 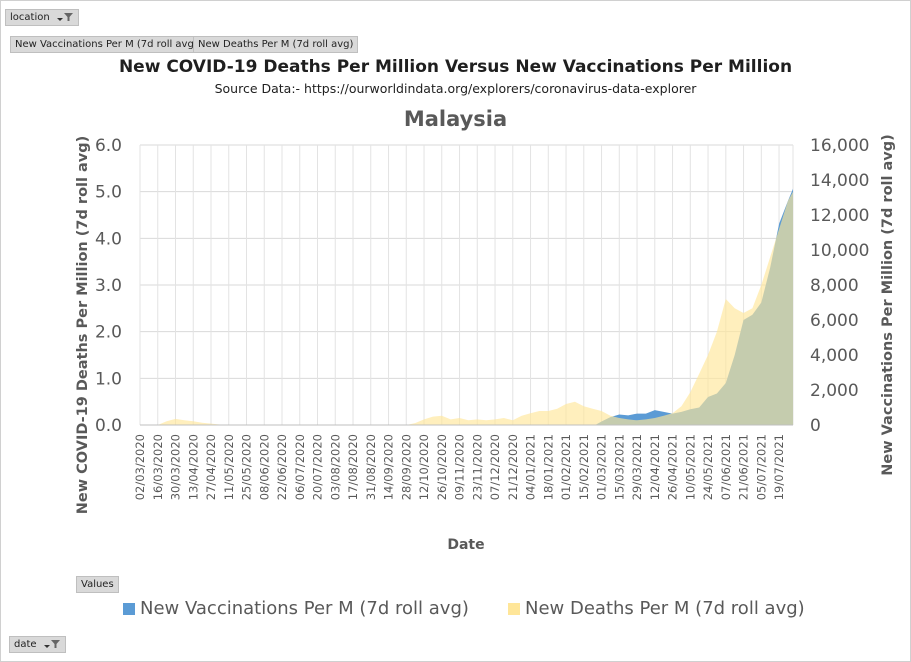 I want to click on x-tick-label: 07/06/2021, so click(x=726, y=467).